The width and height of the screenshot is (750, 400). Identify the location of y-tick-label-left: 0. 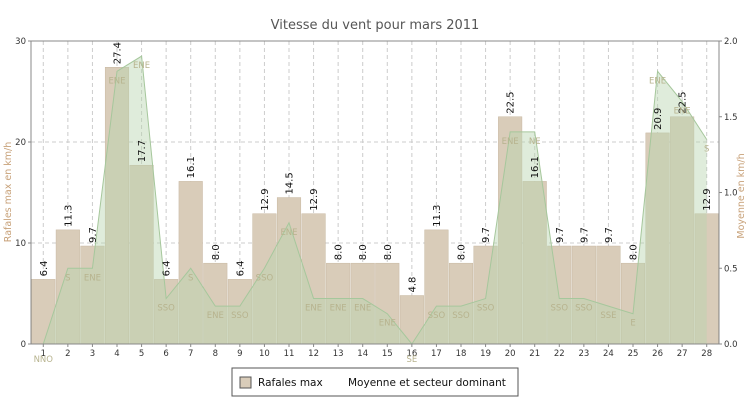
(23, 345).